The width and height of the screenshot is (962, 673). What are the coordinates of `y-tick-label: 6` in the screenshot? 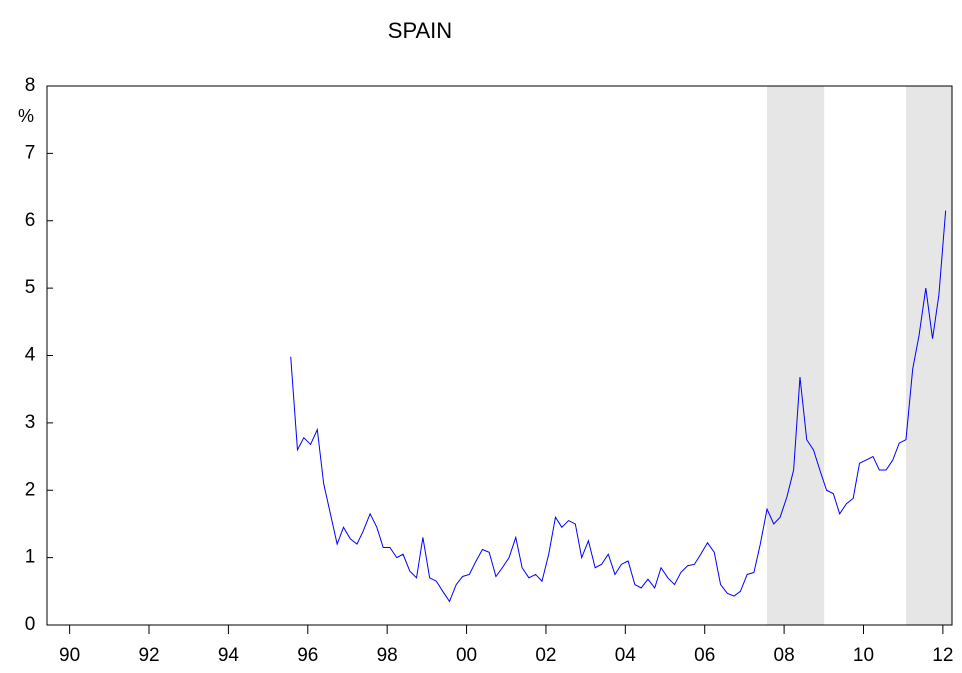 It's located at (30, 220).